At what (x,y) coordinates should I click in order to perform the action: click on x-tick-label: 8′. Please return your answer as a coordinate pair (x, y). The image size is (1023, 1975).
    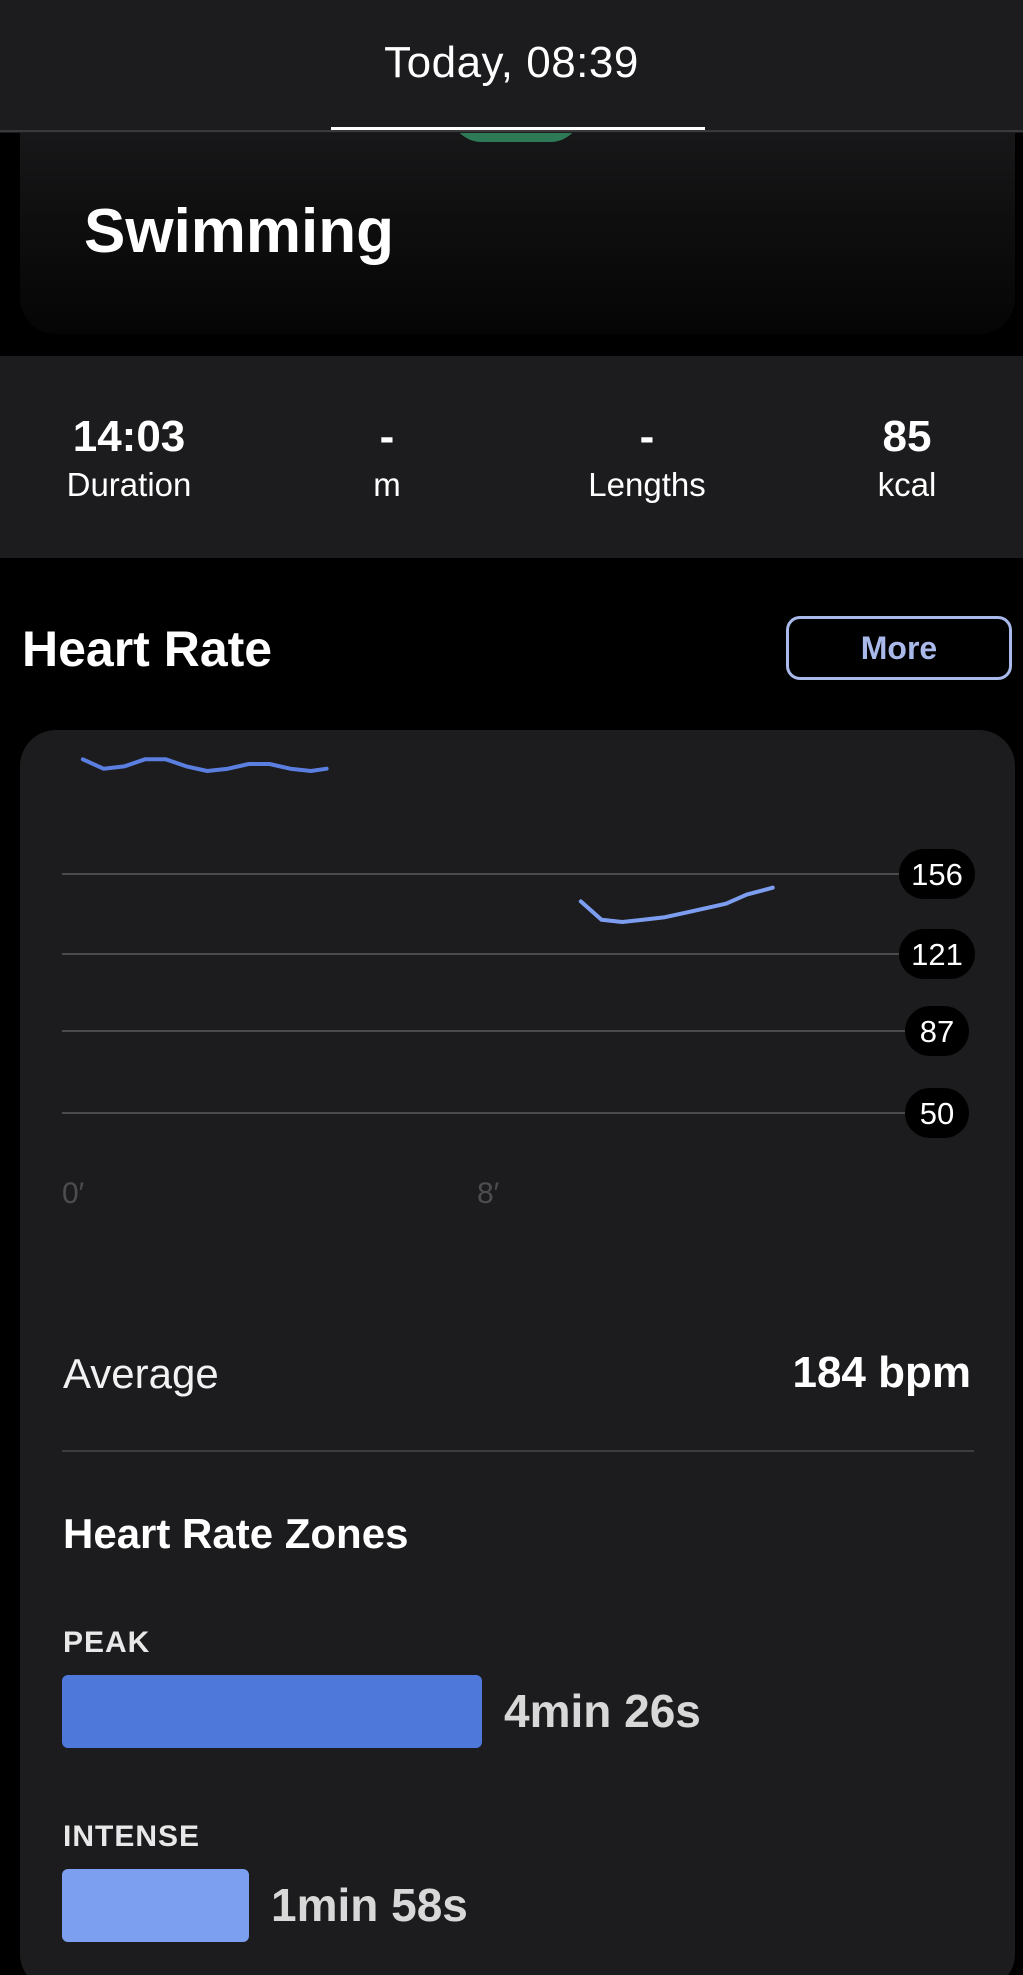
    Looking at the image, I should click on (488, 1193).